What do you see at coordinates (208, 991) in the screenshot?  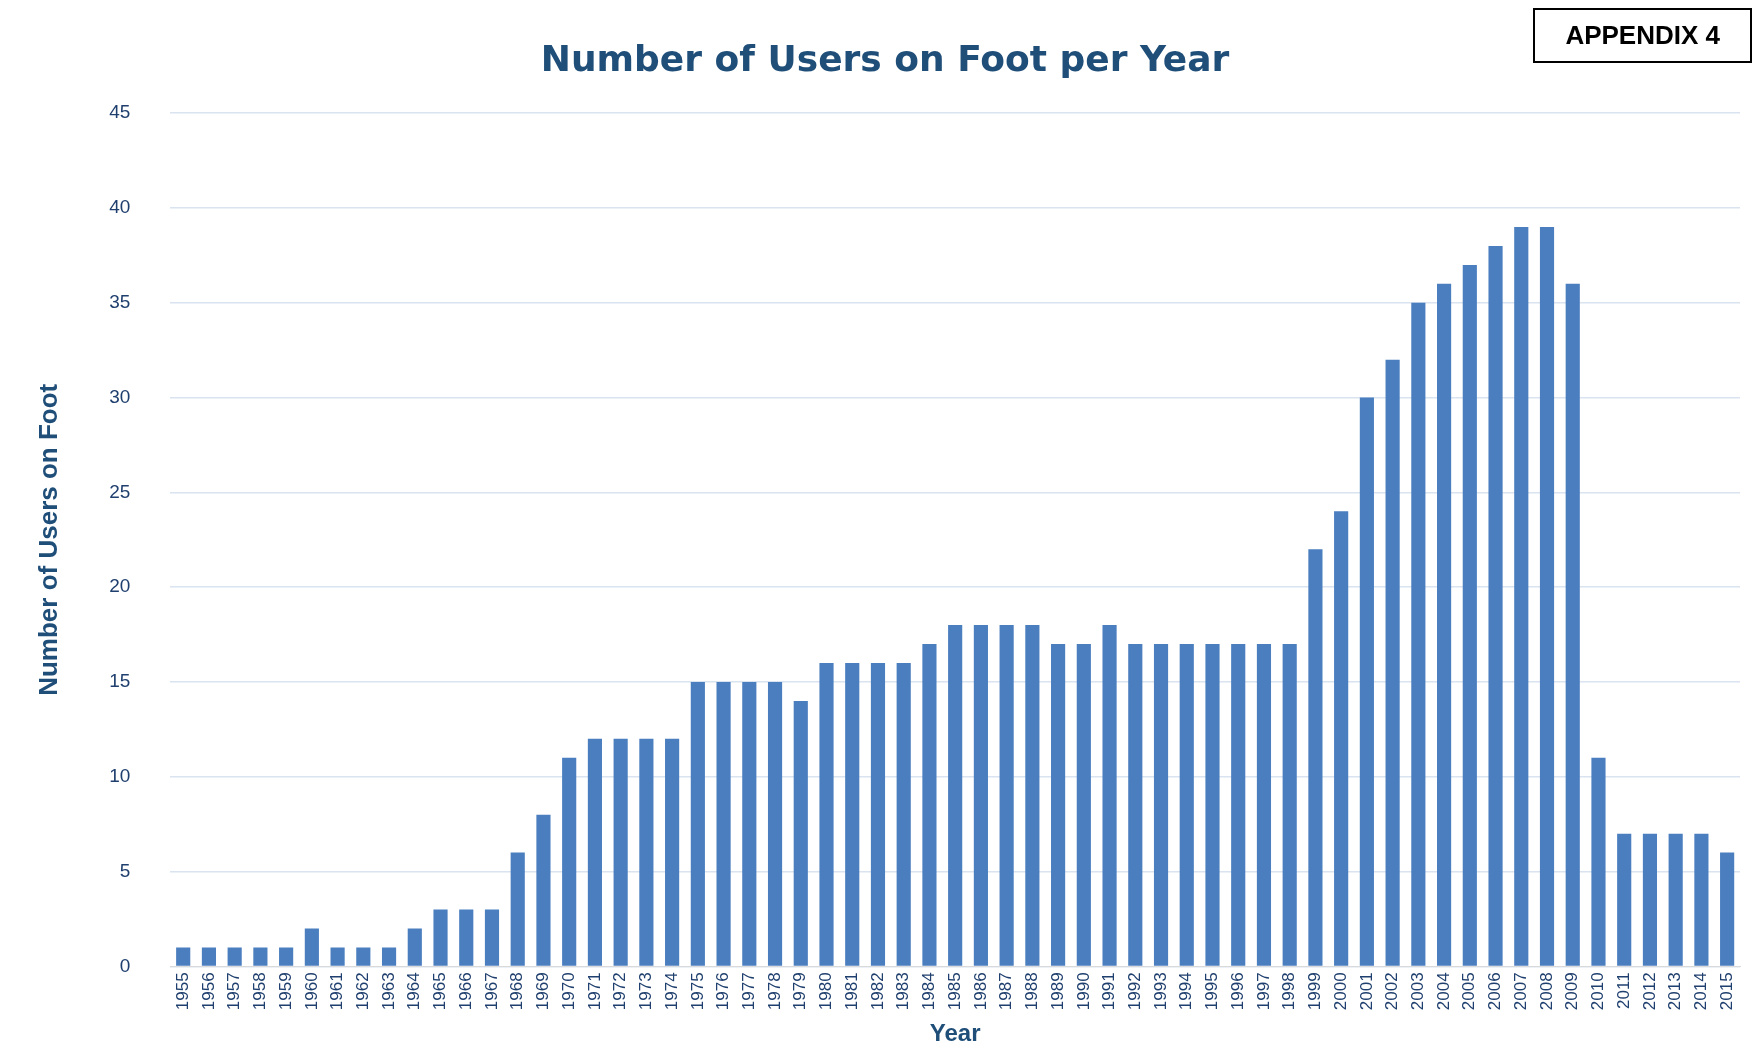 I see `x-tick-label: 1956` at bounding box center [208, 991].